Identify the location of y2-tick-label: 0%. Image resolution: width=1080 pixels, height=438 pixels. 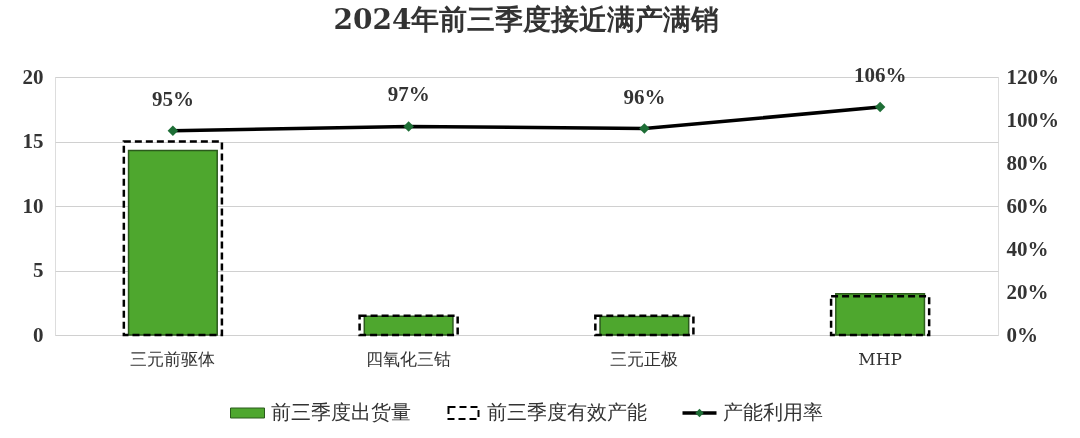
(1022, 334).